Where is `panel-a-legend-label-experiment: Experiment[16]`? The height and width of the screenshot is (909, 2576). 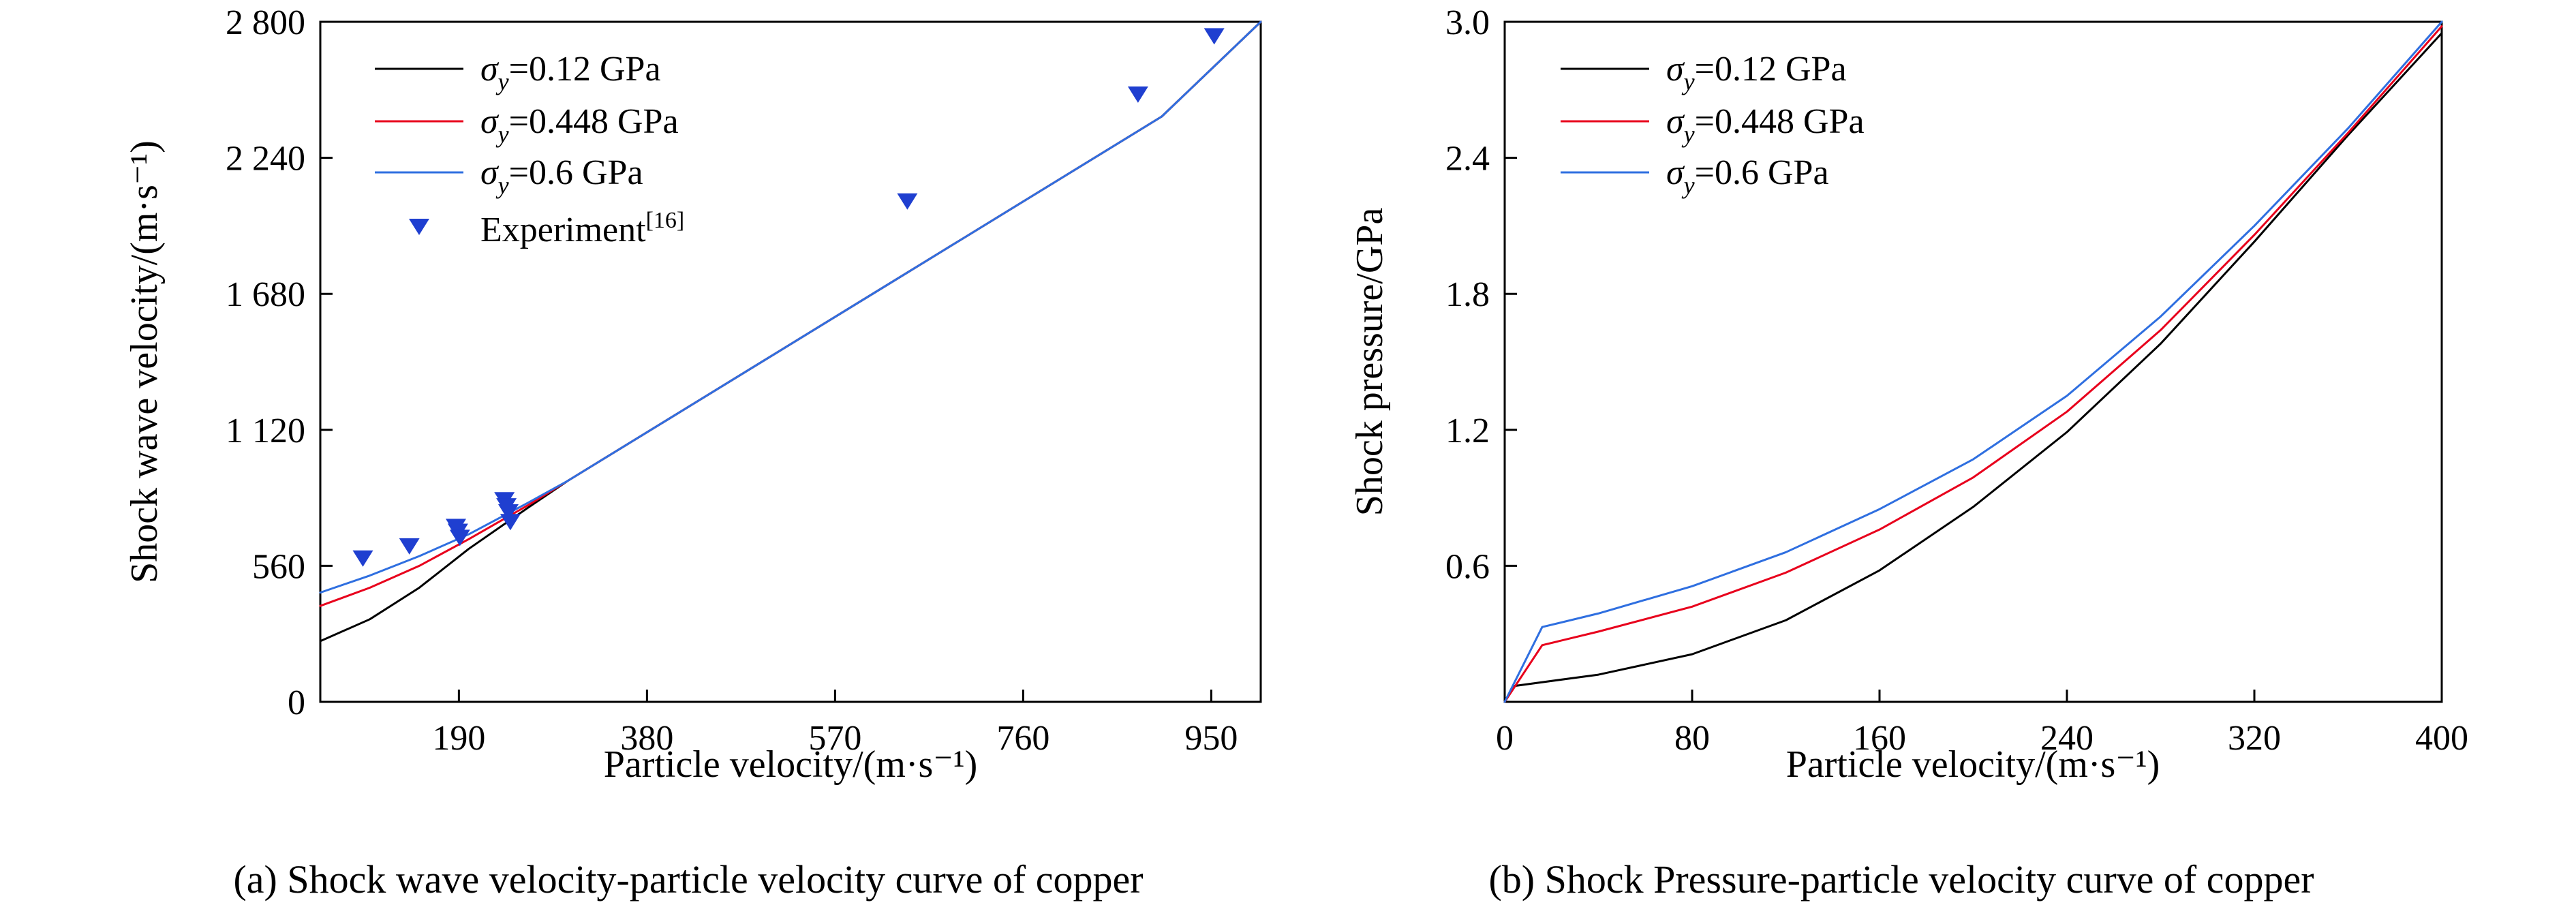
panel-a-legend-label-experiment: Experiment[16] is located at coordinates (582, 228).